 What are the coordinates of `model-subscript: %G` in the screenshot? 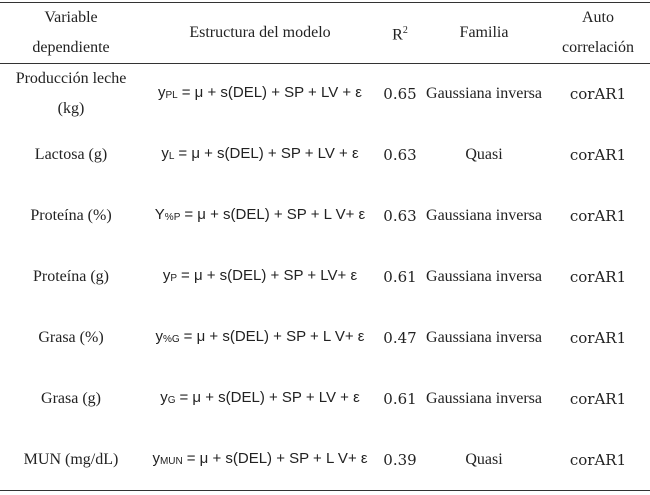 It's located at (171, 339).